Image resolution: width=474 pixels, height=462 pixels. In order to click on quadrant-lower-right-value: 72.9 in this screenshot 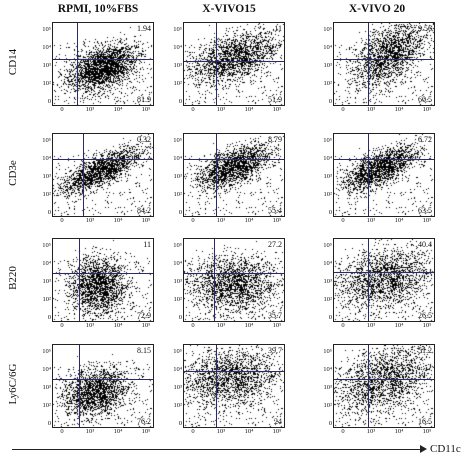, I will do `click(144, 315)`.